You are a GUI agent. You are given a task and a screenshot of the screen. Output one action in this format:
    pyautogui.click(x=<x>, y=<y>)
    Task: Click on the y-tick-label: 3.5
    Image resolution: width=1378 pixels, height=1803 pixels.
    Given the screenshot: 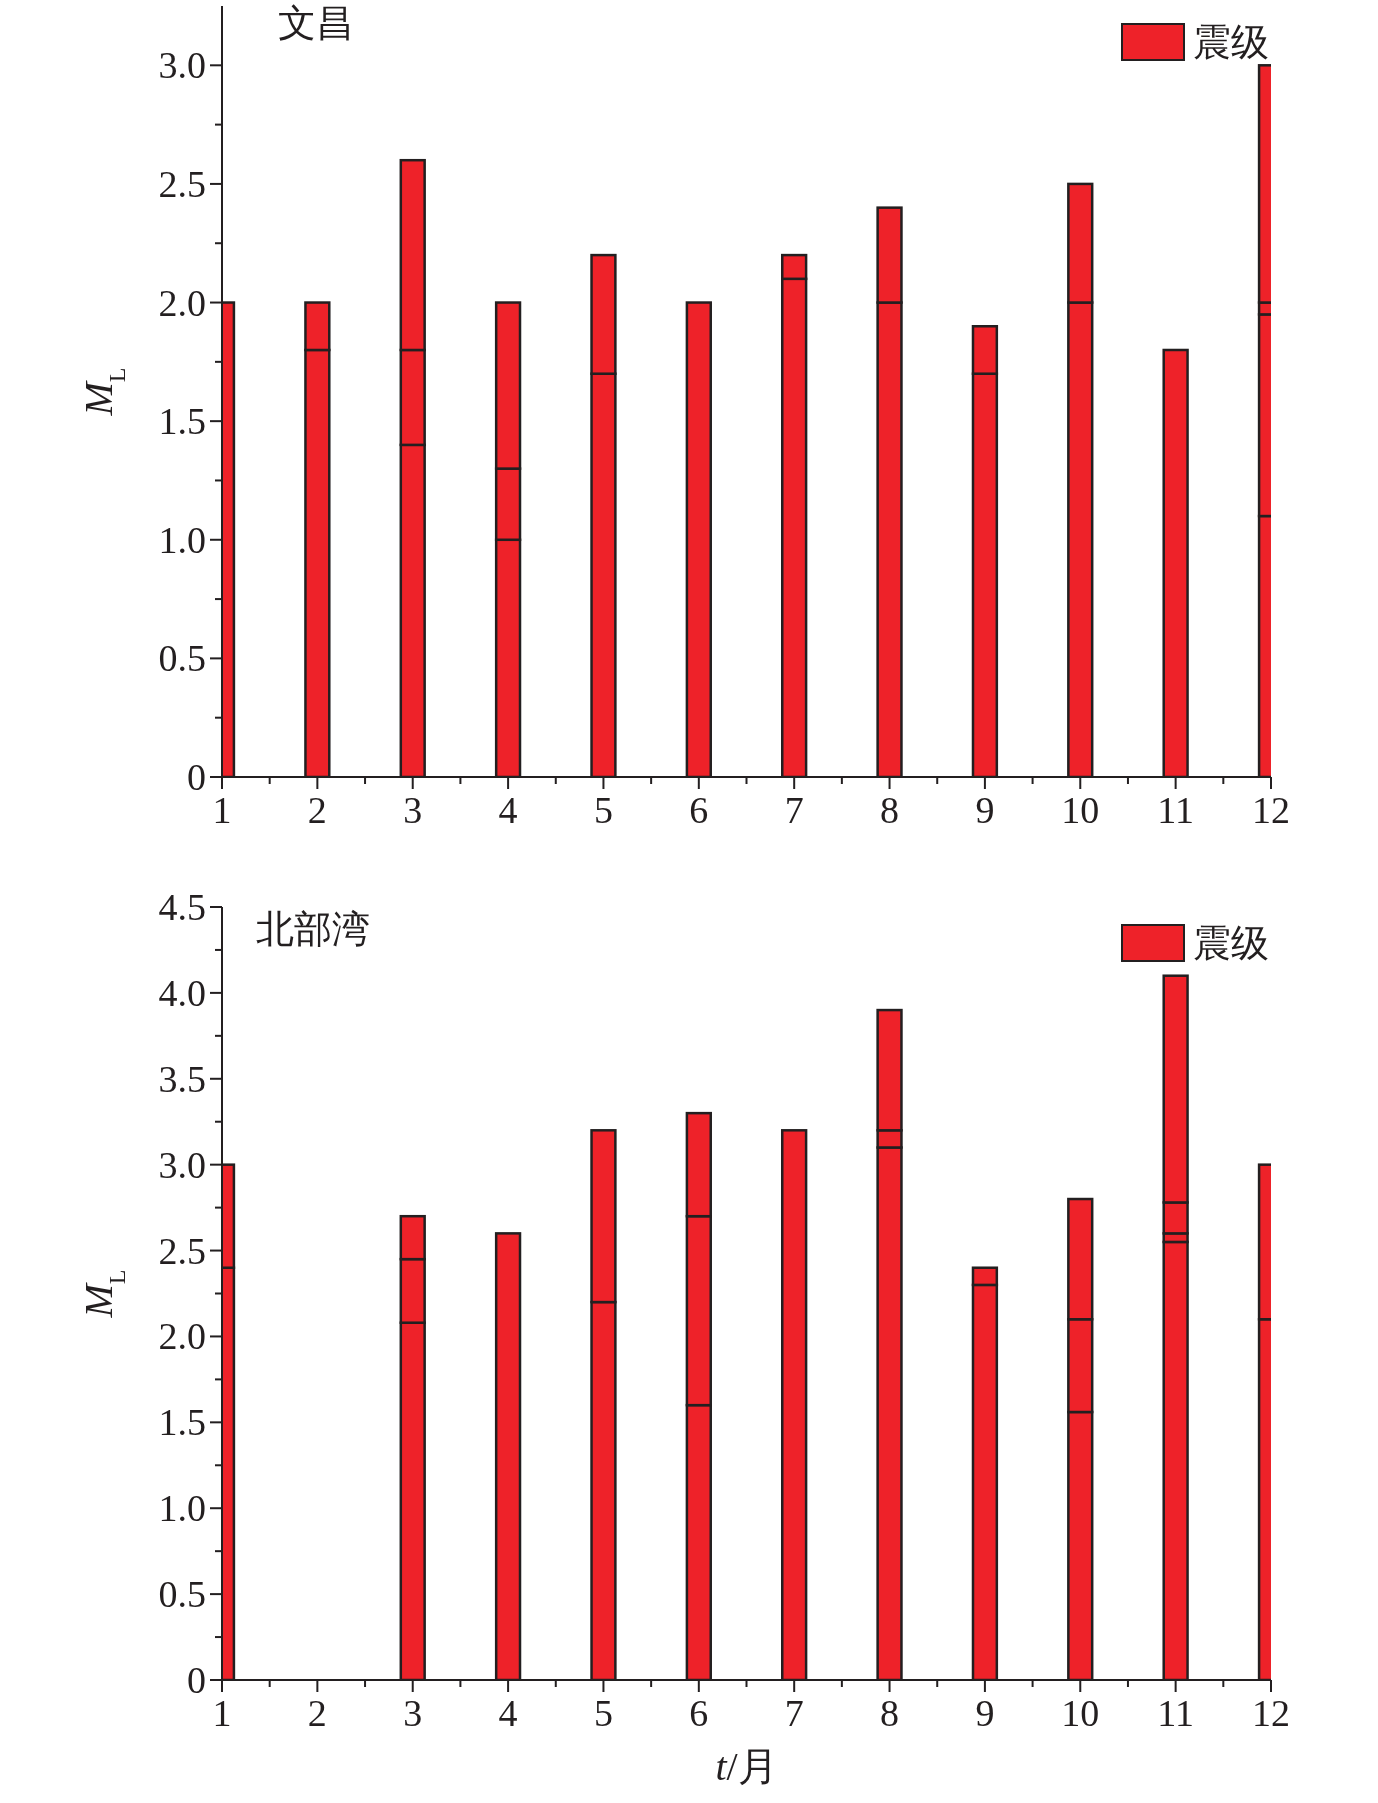 What is the action you would take?
    pyautogui.click(x=182, y=1078)
    